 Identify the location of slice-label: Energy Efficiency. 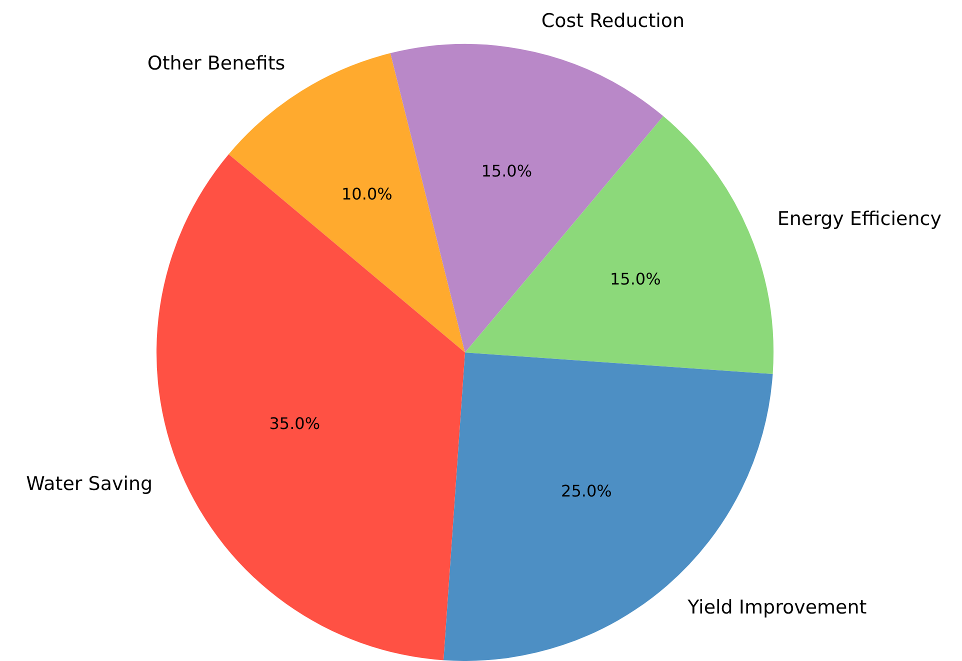
(859, 219).